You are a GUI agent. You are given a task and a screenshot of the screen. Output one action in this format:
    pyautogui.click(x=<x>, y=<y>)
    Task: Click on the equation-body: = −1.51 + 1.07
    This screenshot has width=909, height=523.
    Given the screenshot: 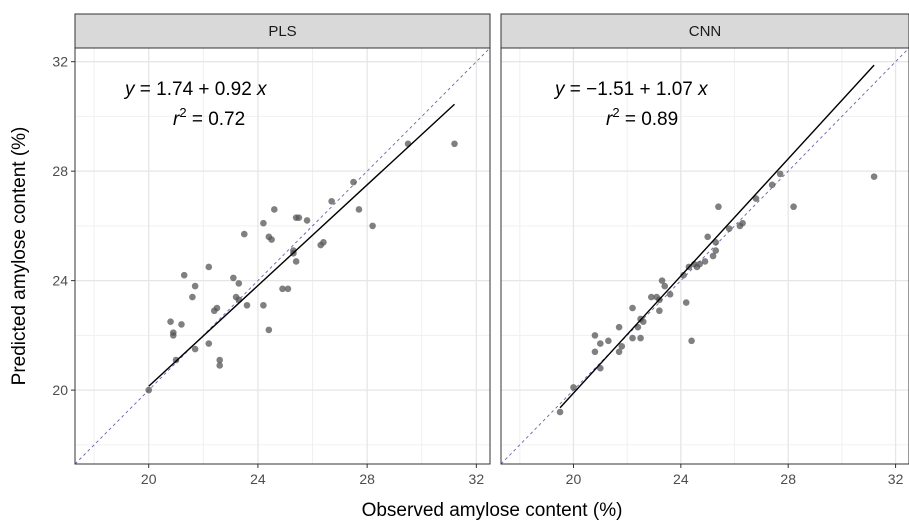 What is the action you would take?
    pyautogui.click(x=632, y=89)
    